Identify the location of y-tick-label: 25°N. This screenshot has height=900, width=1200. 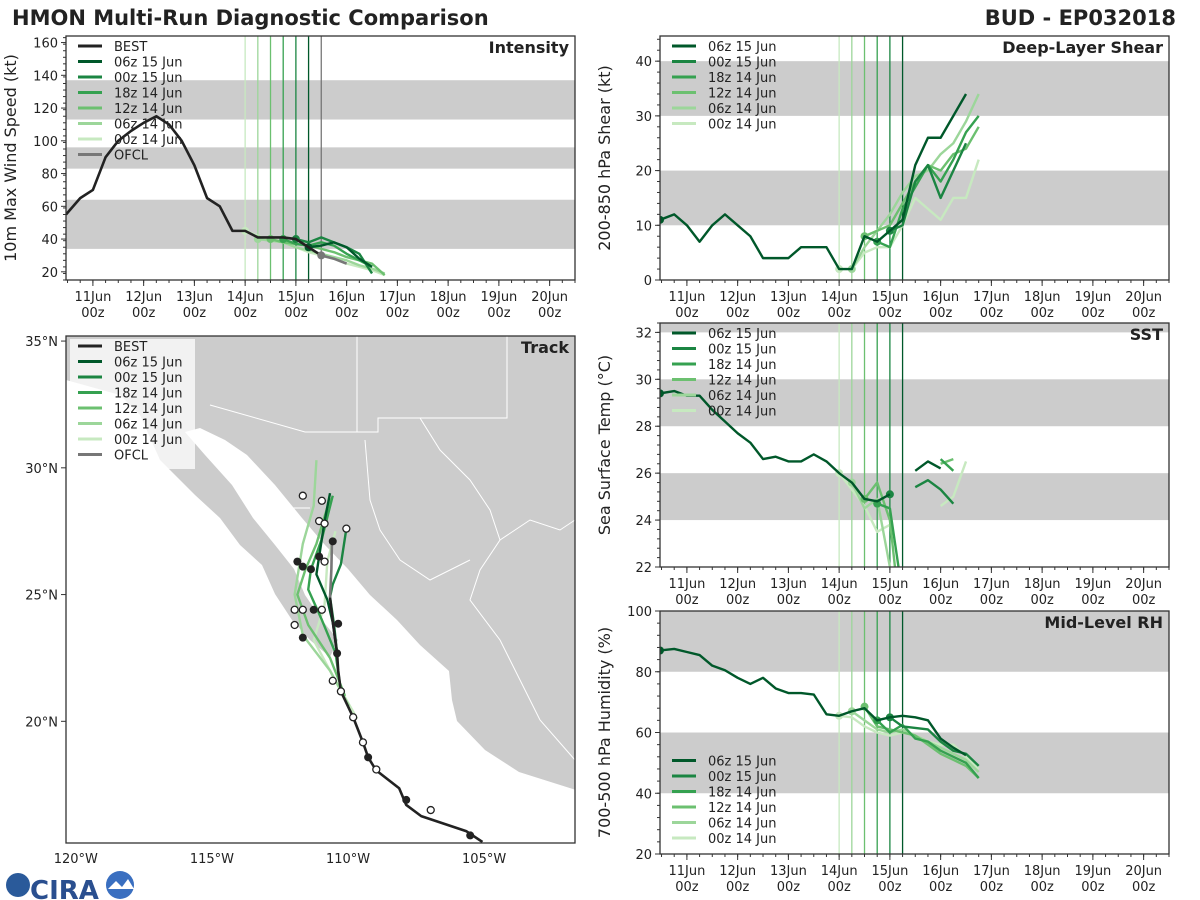
(41, 596).